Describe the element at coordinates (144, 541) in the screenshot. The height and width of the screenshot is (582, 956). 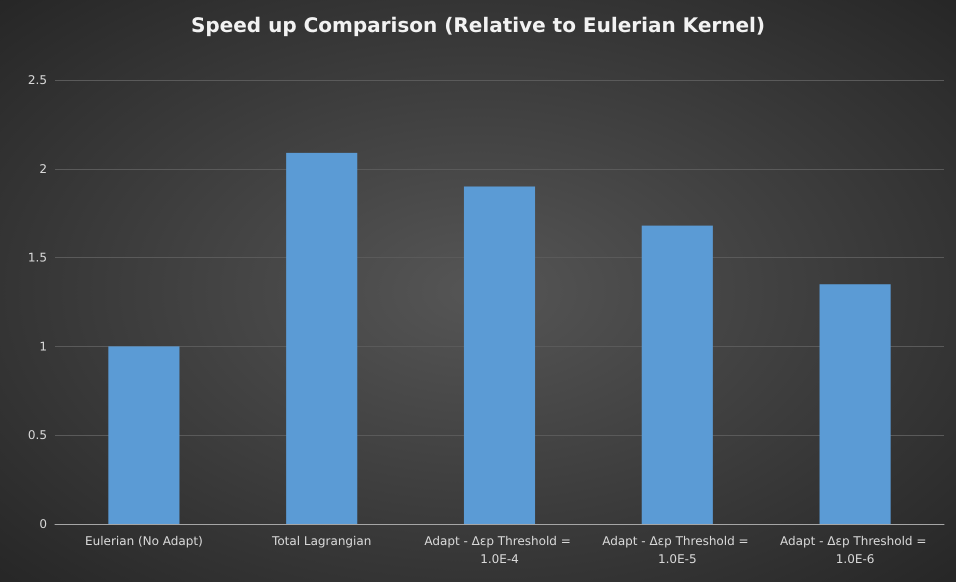
I see `x-tick-label: Eulerian (No Adapt)` at that location.